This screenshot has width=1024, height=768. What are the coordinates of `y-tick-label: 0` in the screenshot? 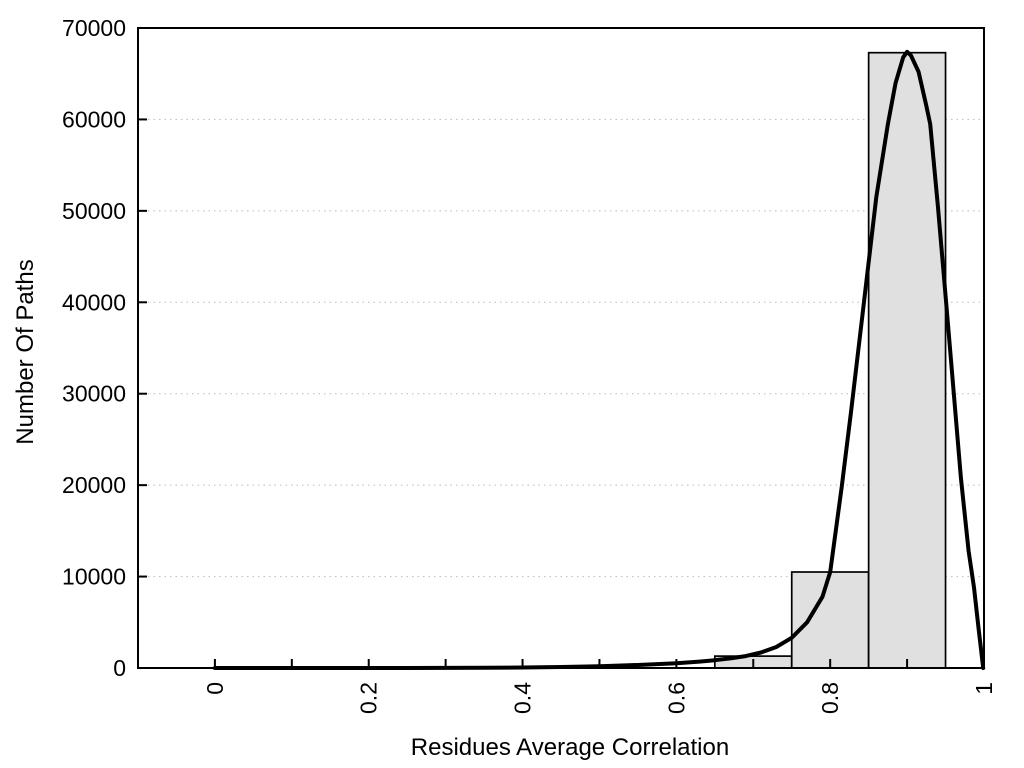 It's located at (119, 668).